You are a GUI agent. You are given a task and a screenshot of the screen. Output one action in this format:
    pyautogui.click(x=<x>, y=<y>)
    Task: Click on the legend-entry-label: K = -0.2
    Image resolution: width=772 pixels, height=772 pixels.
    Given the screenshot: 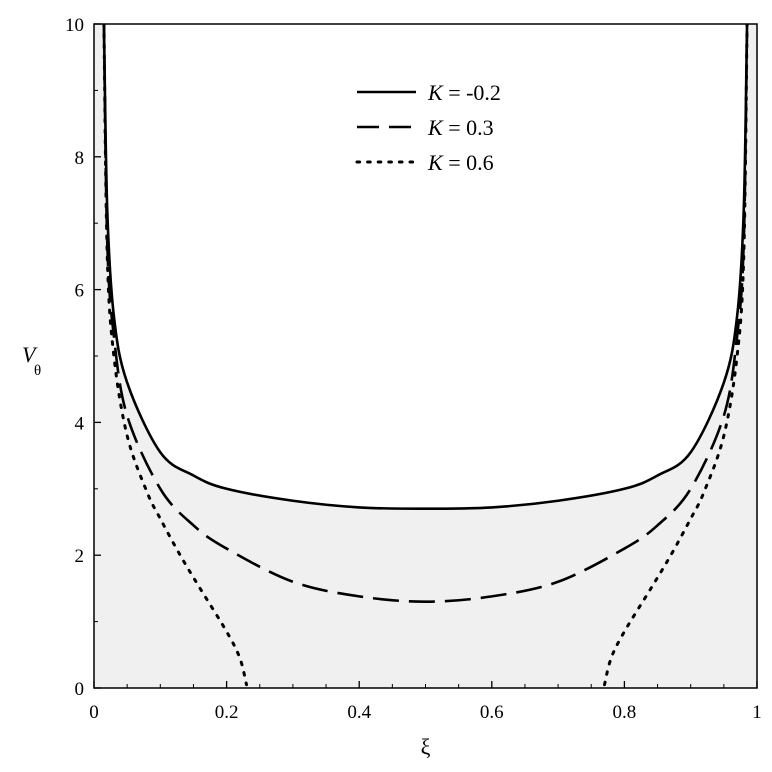 What is the action you would take?
    pyautogui.click(x=464, y=92)
    